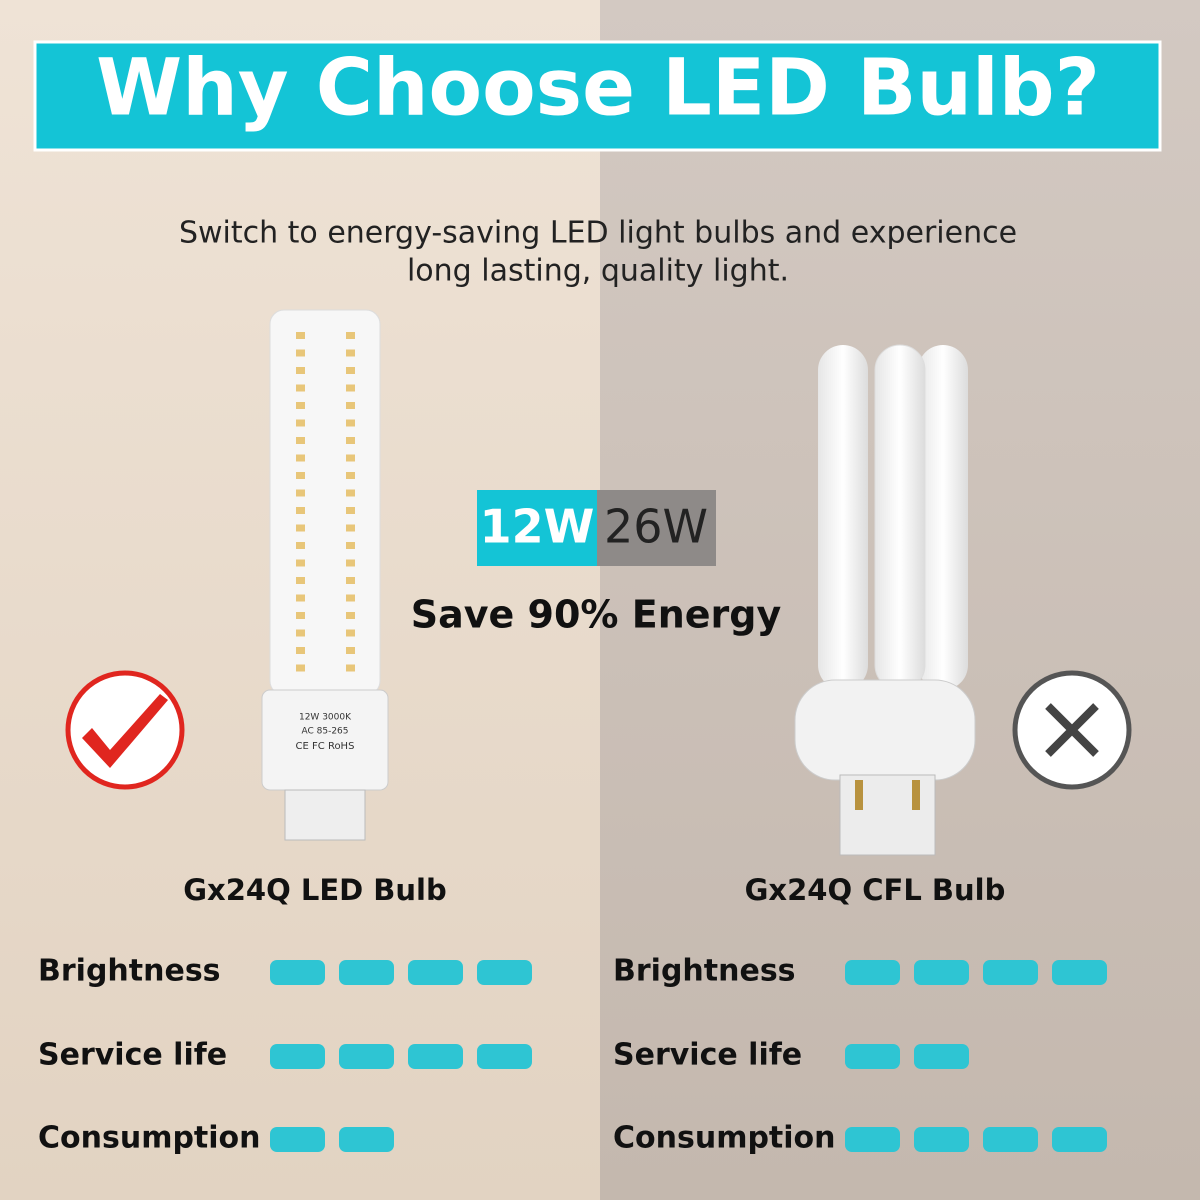 Image resolution: width=1200 pixels, height=1200 pixels. Describe the element at coordinates (596, 615) in the screenshot. I see `saving: Save 90% Energy` at that location.